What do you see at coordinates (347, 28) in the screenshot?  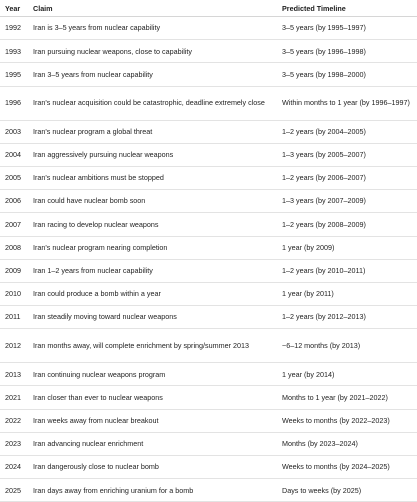 I see `timeline-cell: 3–5 years (by 1995–1997)` at bounding box center [347, 28].